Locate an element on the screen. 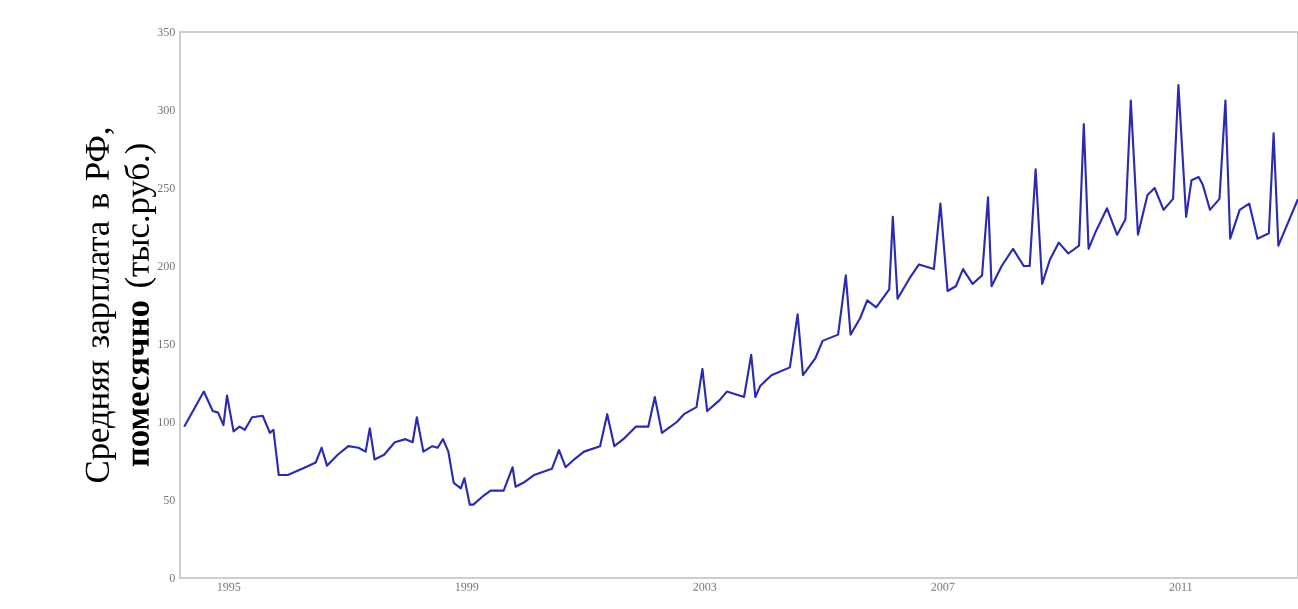 The image size is (1298, 609). y-tick-label: 100 is located at coordinates (166, 422).